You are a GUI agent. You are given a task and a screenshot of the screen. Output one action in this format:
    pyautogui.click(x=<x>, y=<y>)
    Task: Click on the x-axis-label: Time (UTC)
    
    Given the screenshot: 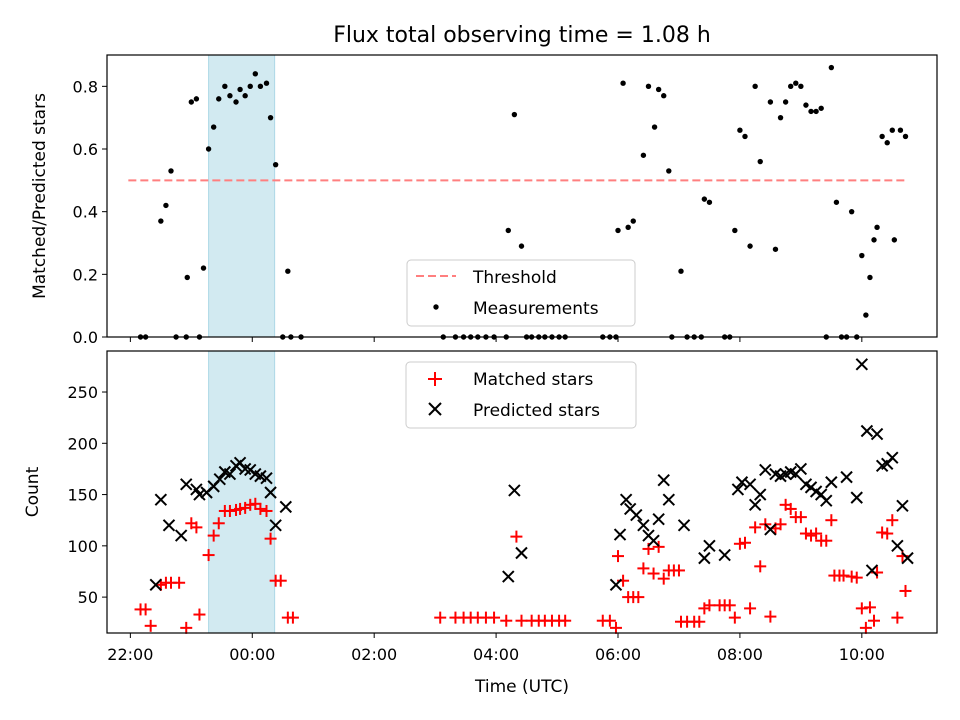 What is the action you would take?
    pyautogui.click(x=521, y=687)
    